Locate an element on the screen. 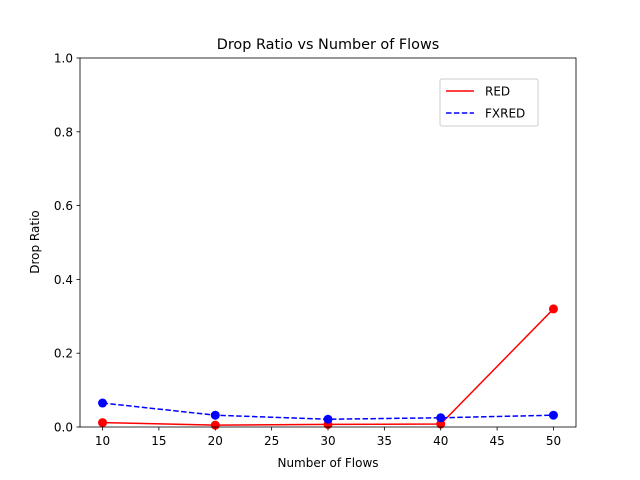 This screenshot has height=480, width=640. y-tick-label: 0.2 is located at coordinates (63, 354).